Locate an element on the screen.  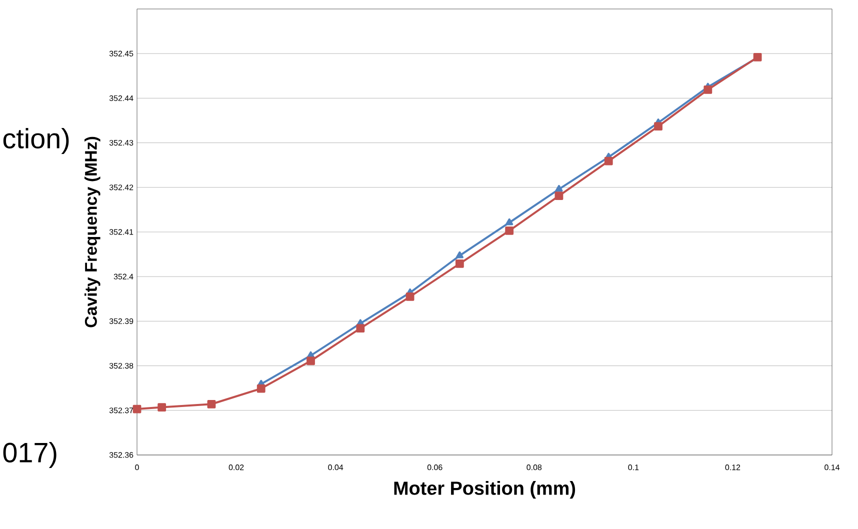
y-axis-title: Cavity Frequency (MHz) is located at coordinates (92, 232).